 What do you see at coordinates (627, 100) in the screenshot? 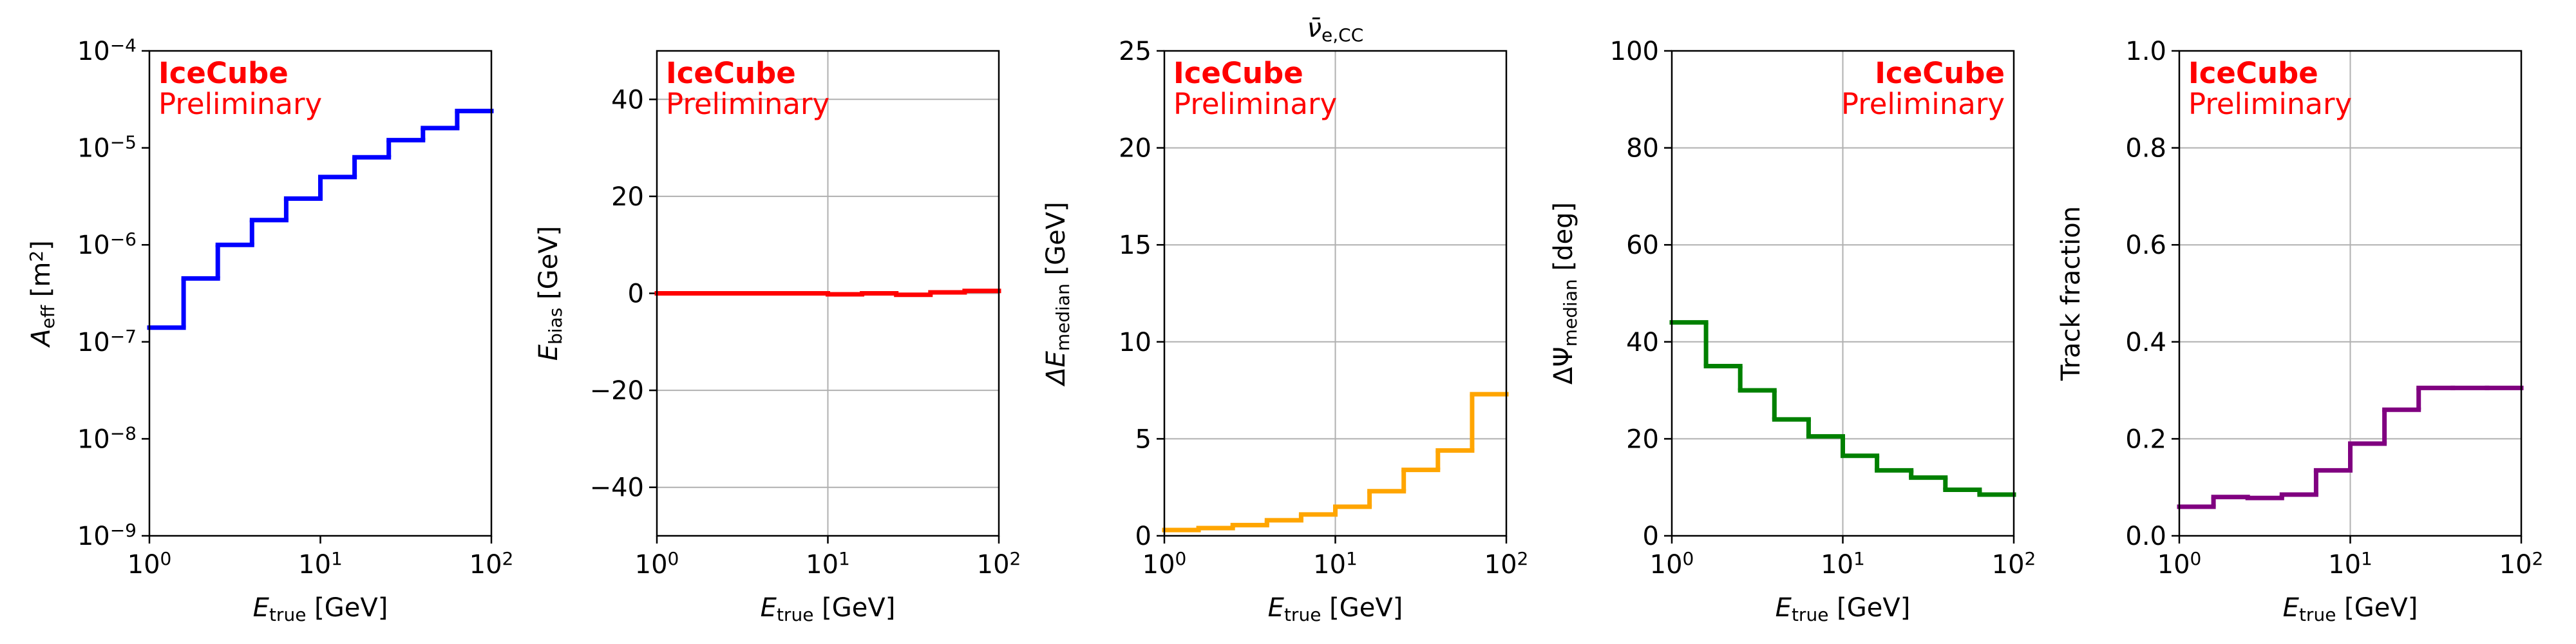
I see `y-tick-label: 40` at bounding box center [627, 100].